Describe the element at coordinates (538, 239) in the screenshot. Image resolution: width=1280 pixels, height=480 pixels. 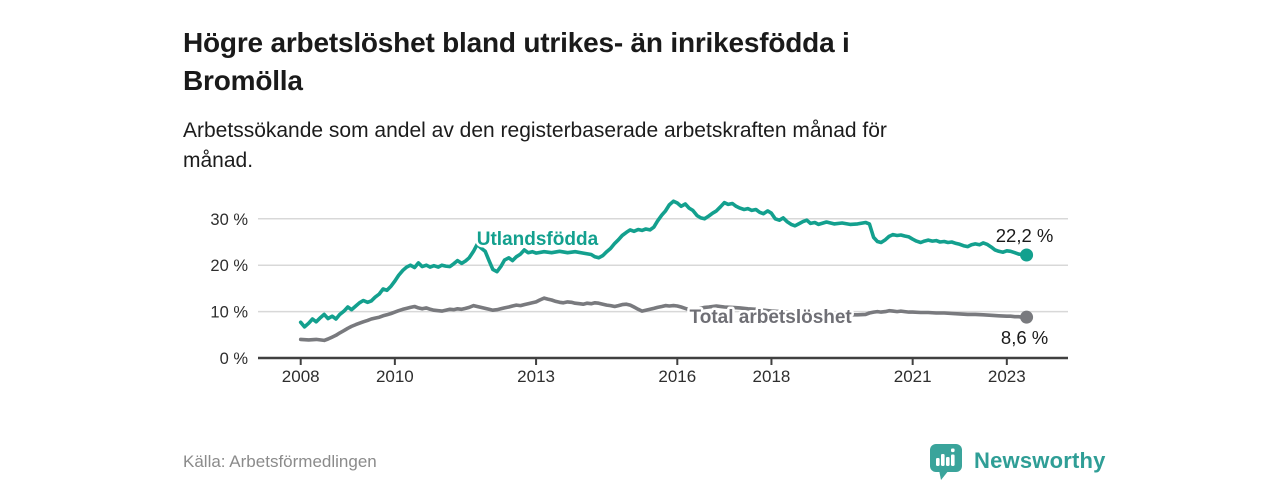
I see `series-label-utlandsfodda: Utlandsfödda` at that location.